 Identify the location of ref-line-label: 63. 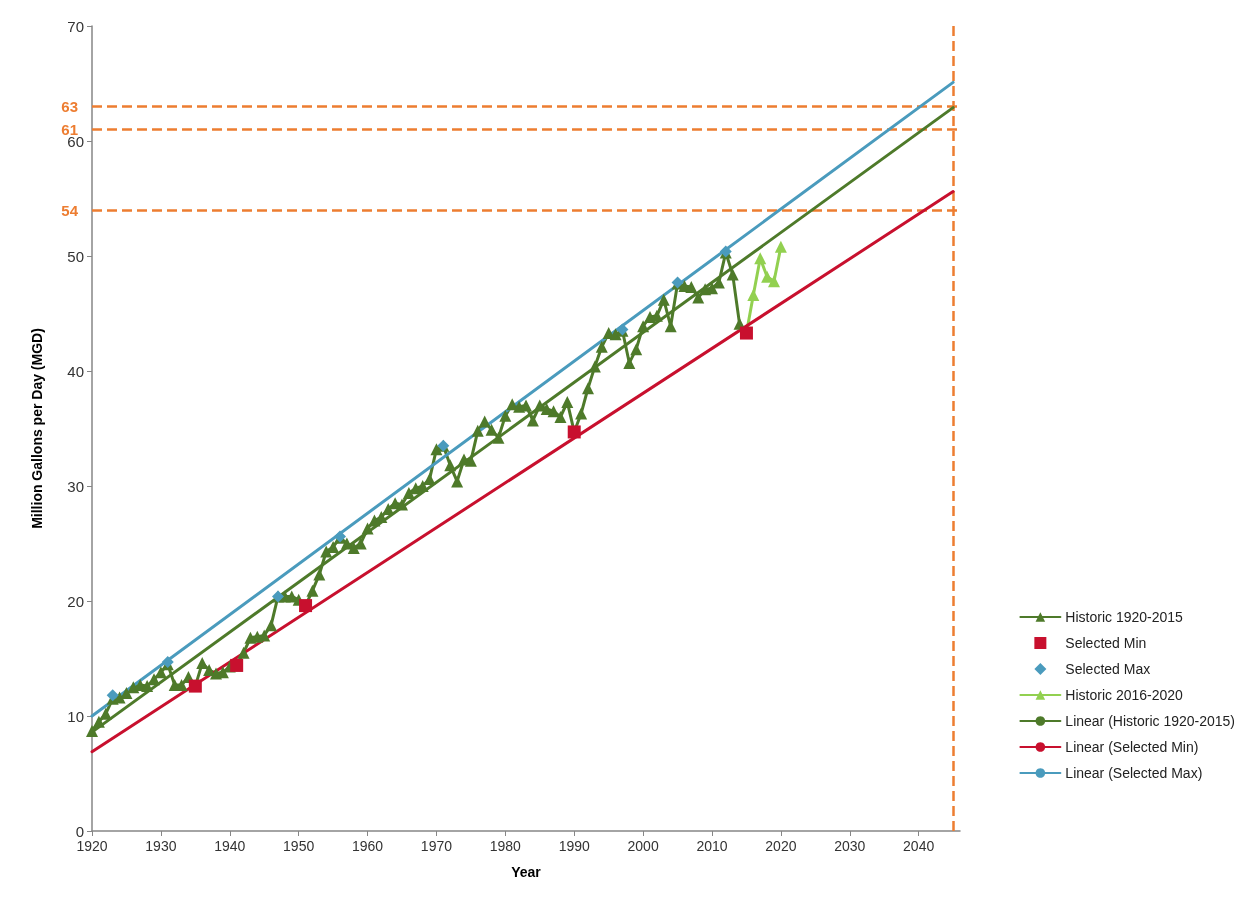
(69, 106).